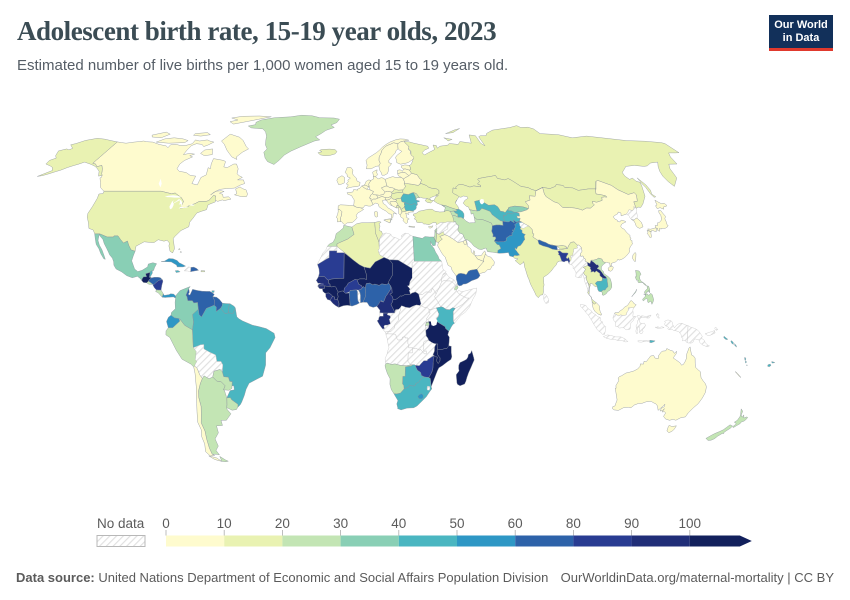 Image resolution: width=850 pixels, height=600 pixels. What do you see at coordinates (631, 523) in the screenshot?
I see `svg-text: 90` at bounding box center [631, 523].